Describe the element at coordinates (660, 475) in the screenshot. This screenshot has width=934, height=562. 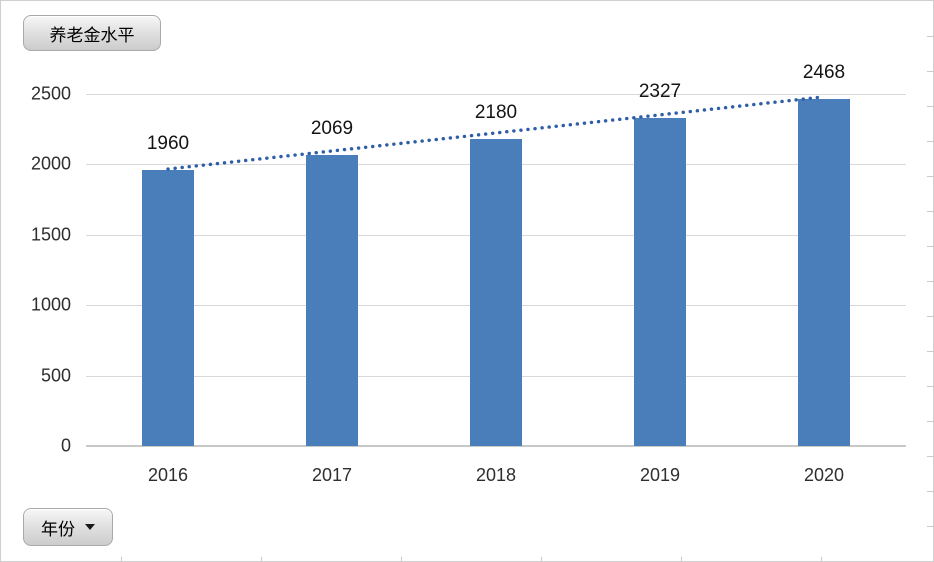
I see `x-axis-tick-label: 2019` at that location.